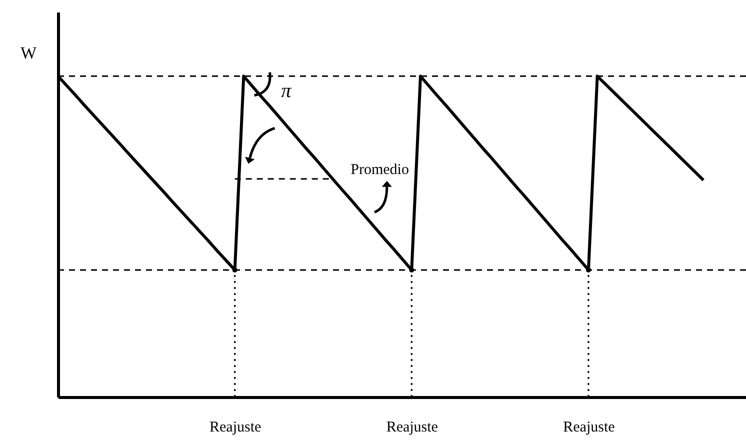 The width and height of the screenshot is (746, 440). What do you see at coordinates (286, 91) in the screenshot?
I see `annotation: π` at bounding box center [286, 91].